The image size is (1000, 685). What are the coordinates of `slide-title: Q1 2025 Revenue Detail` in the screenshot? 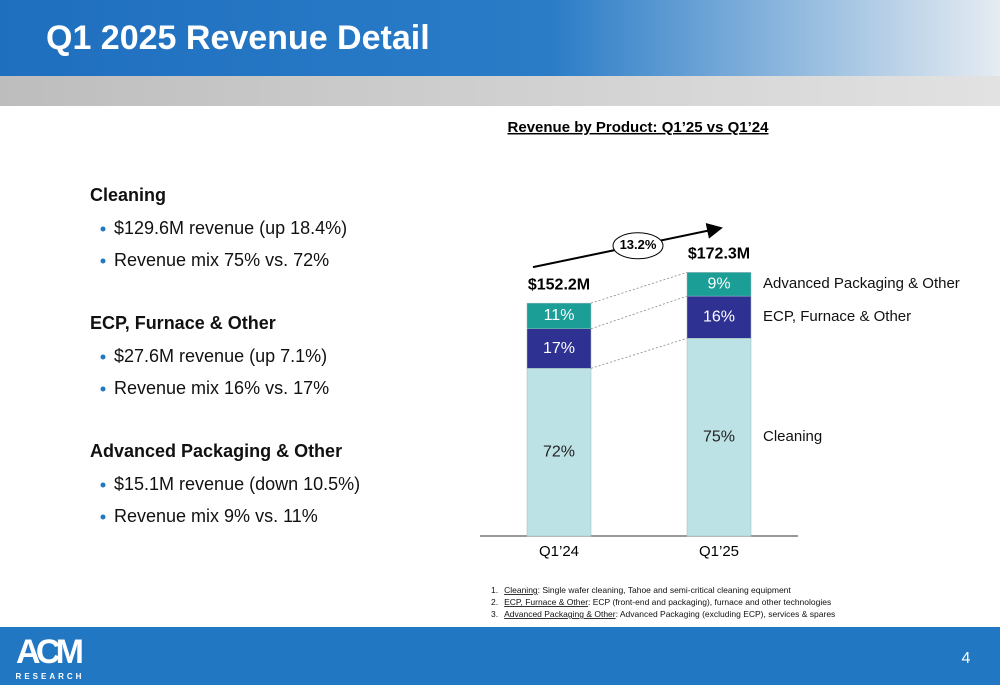 It's located at (238, 38).